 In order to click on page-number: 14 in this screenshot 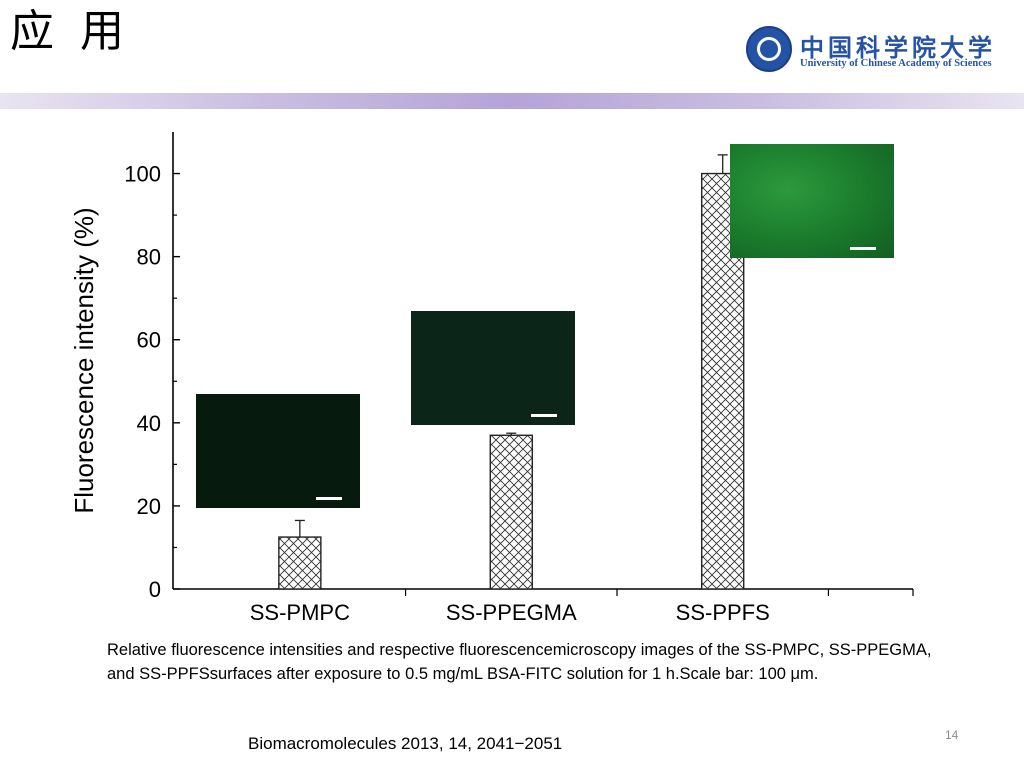, I will do `click(952, 735)`.